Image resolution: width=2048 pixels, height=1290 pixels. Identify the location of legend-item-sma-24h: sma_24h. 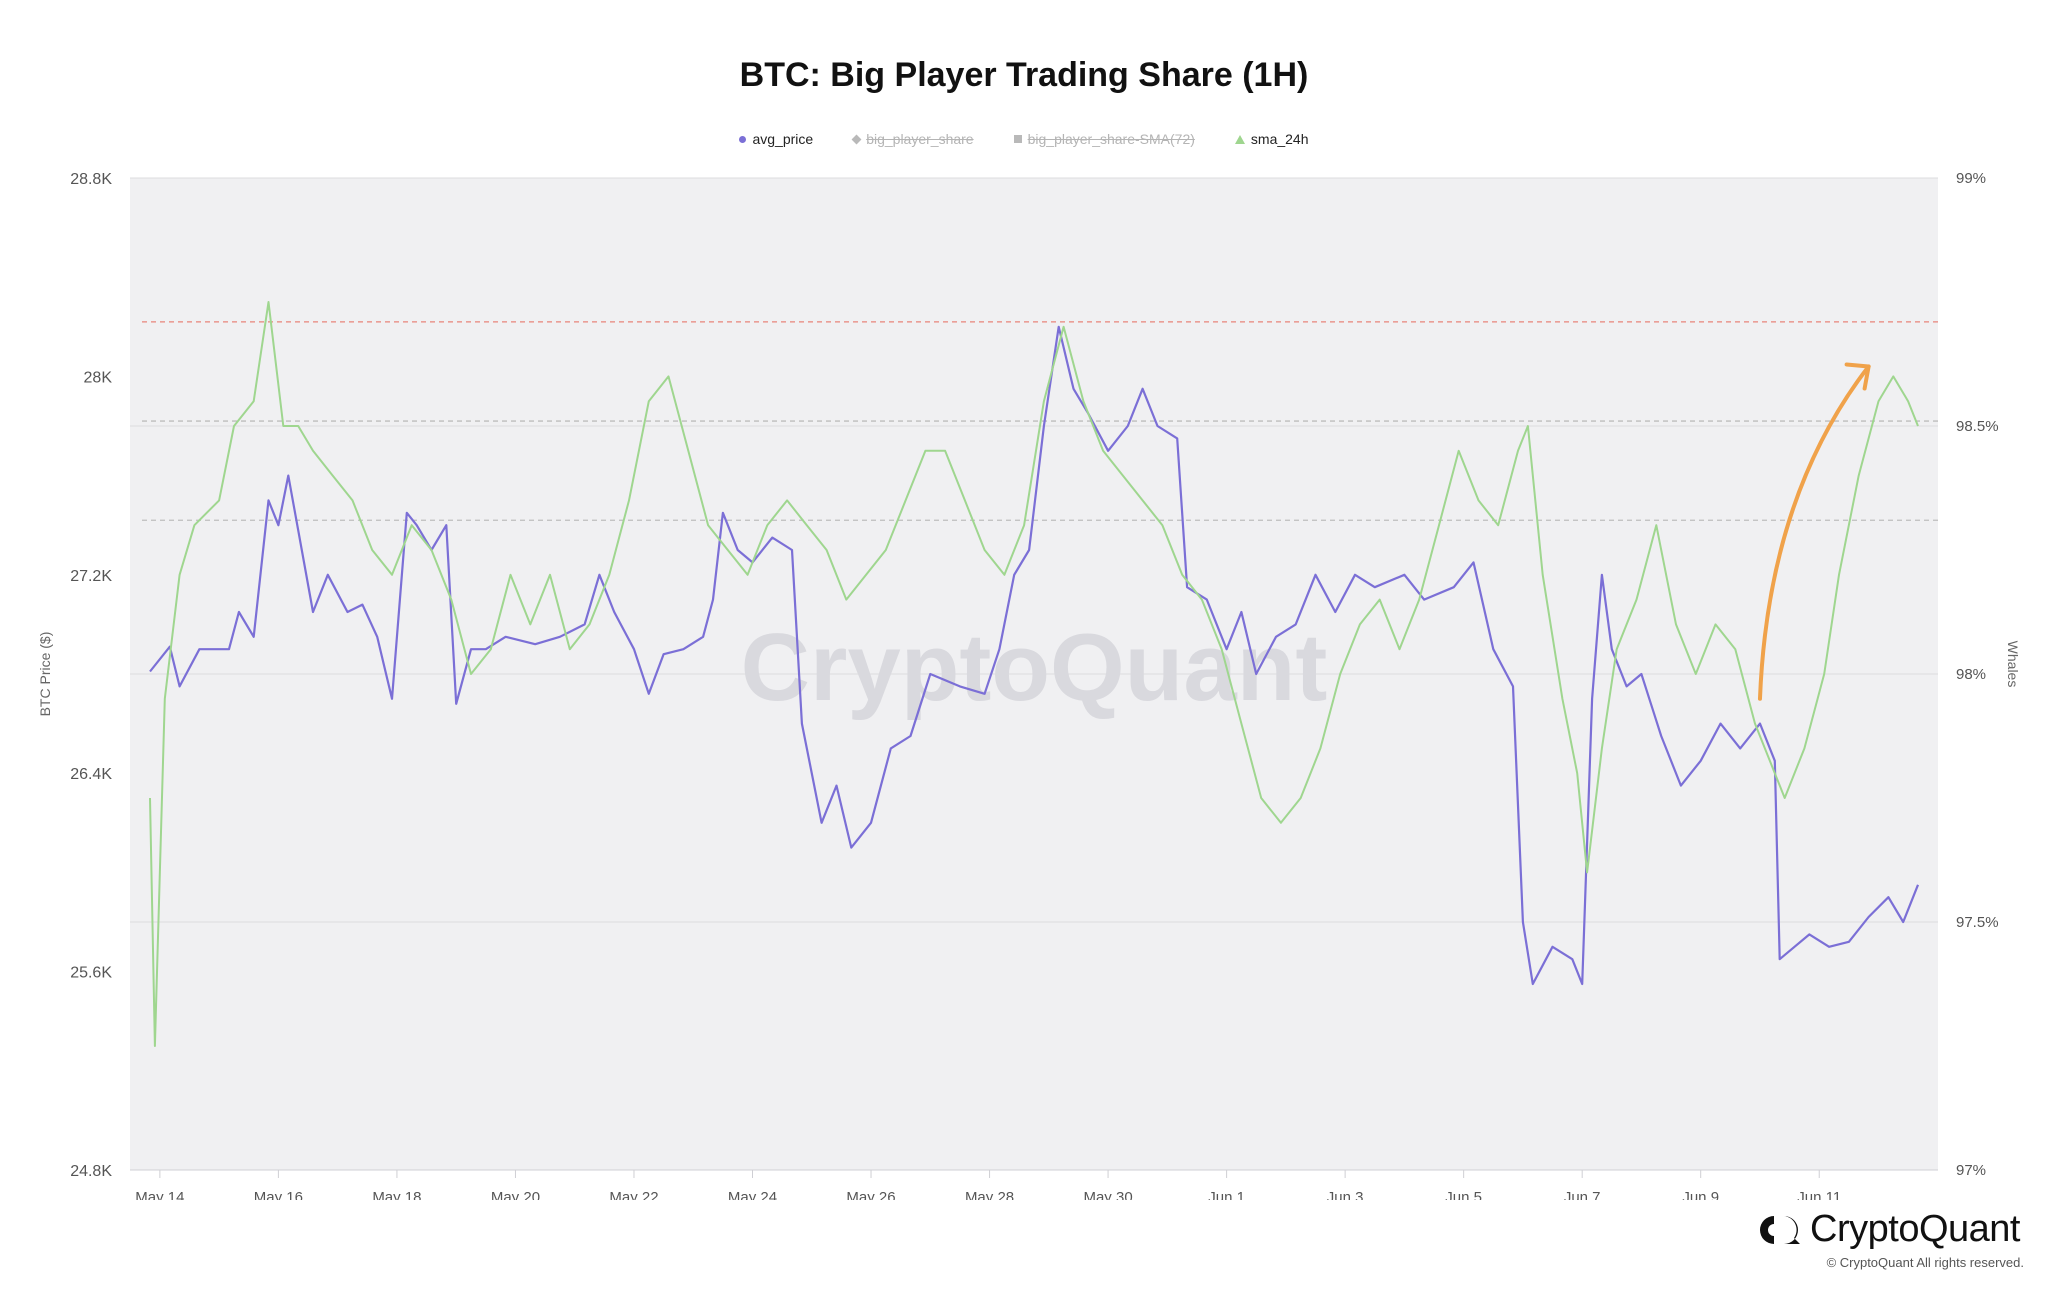
(1271, 139).